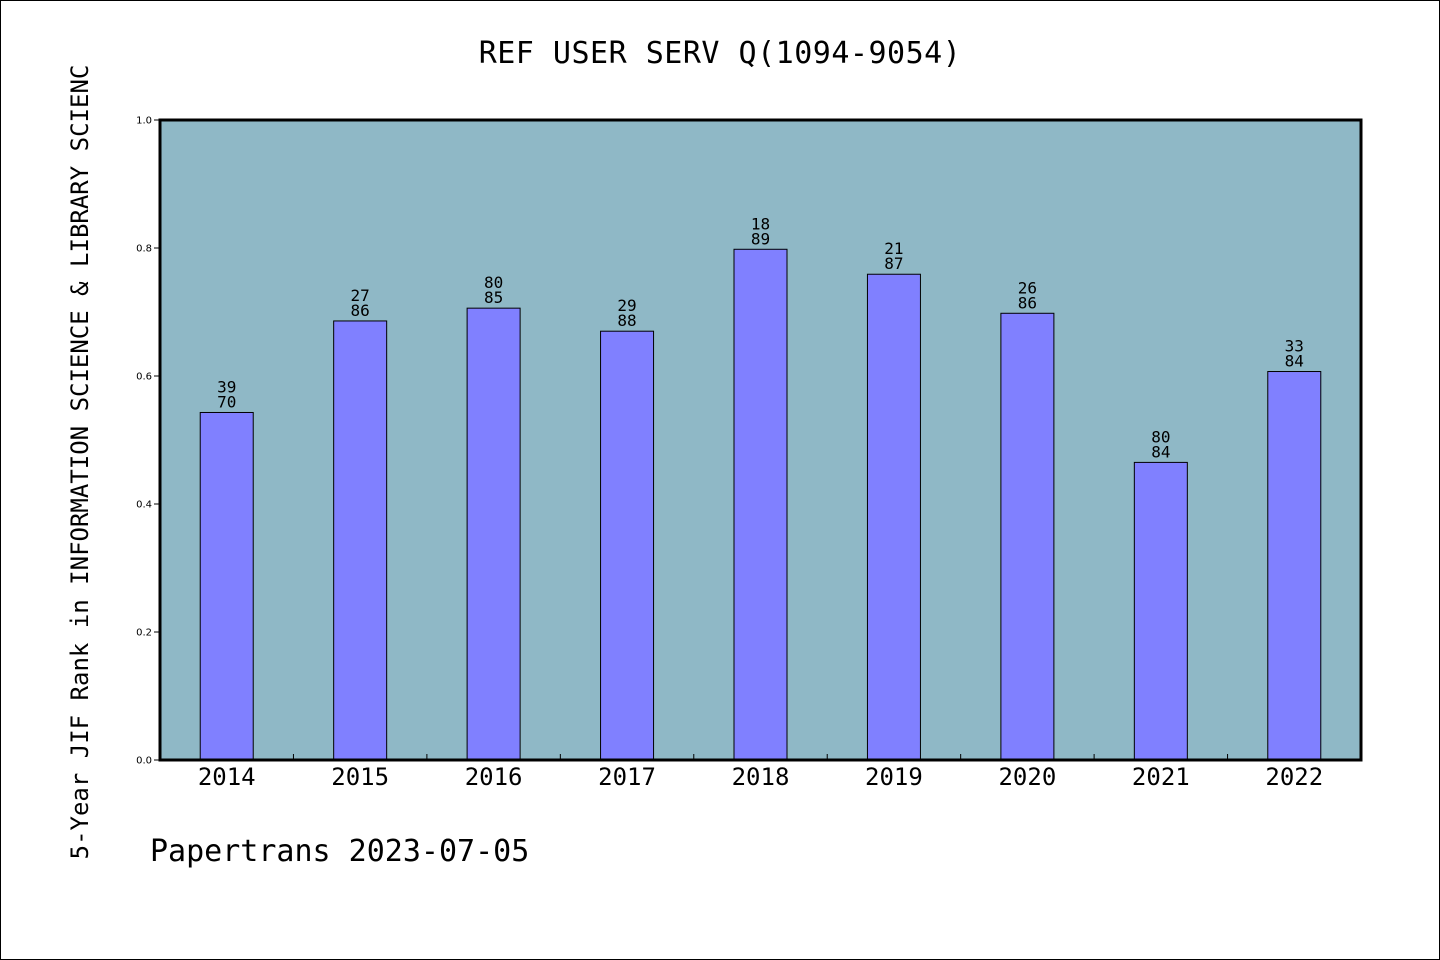 This screenshot has width=1440, height=960. I want to click on y-axis-ticks: 0.0 0.2 0.4 0.6 0.8 1.0, so click(148, 441).